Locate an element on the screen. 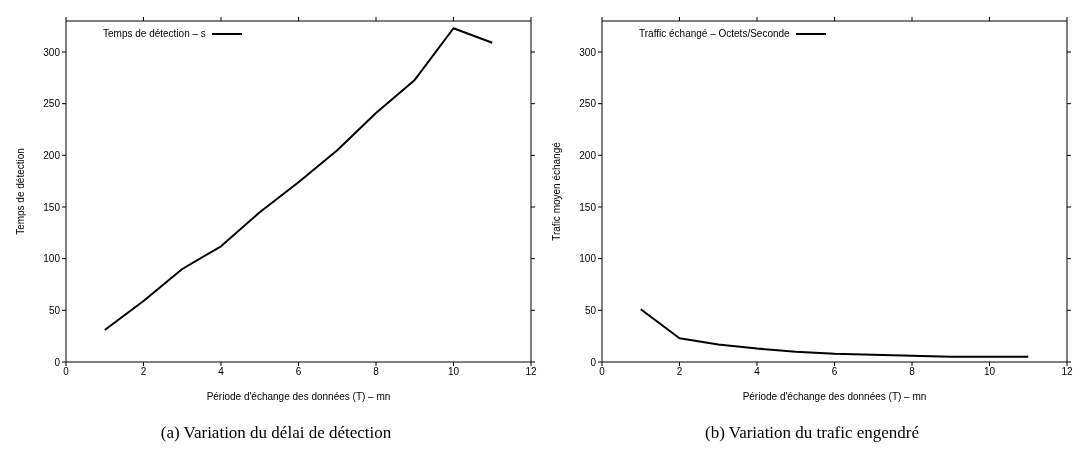 This screenshot has height=466, width=1088. legend-label: Temps de détection – s is located at coordinates (154, 33).